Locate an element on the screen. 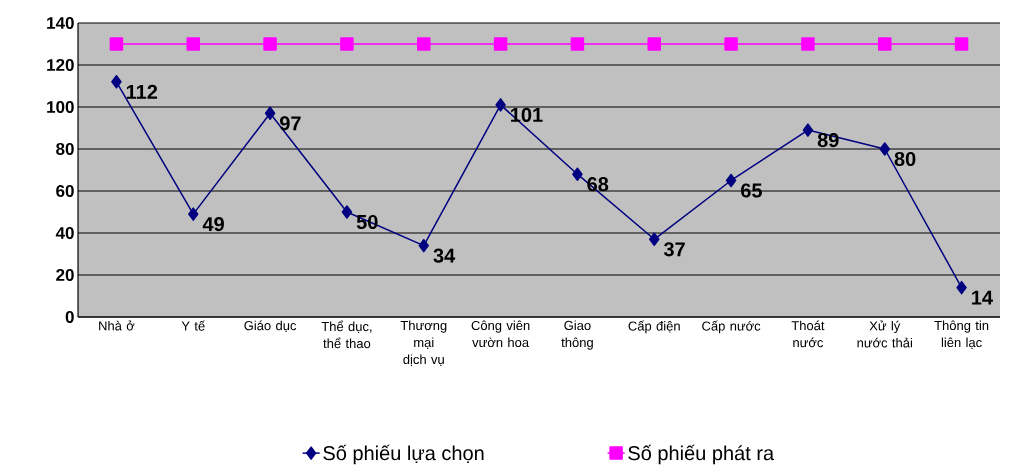  data-label: 37 is located at coordinates (674, 249).